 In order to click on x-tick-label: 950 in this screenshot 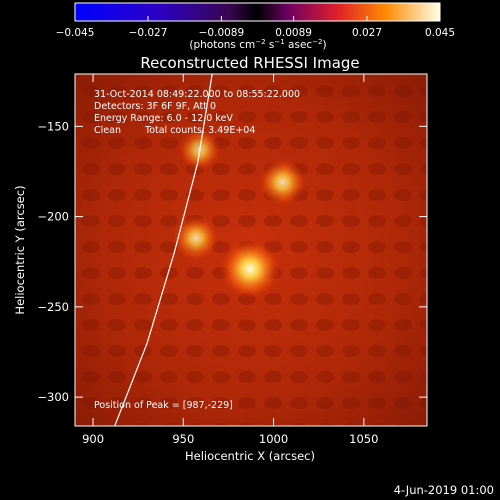, I will do `click(183, 439)`.